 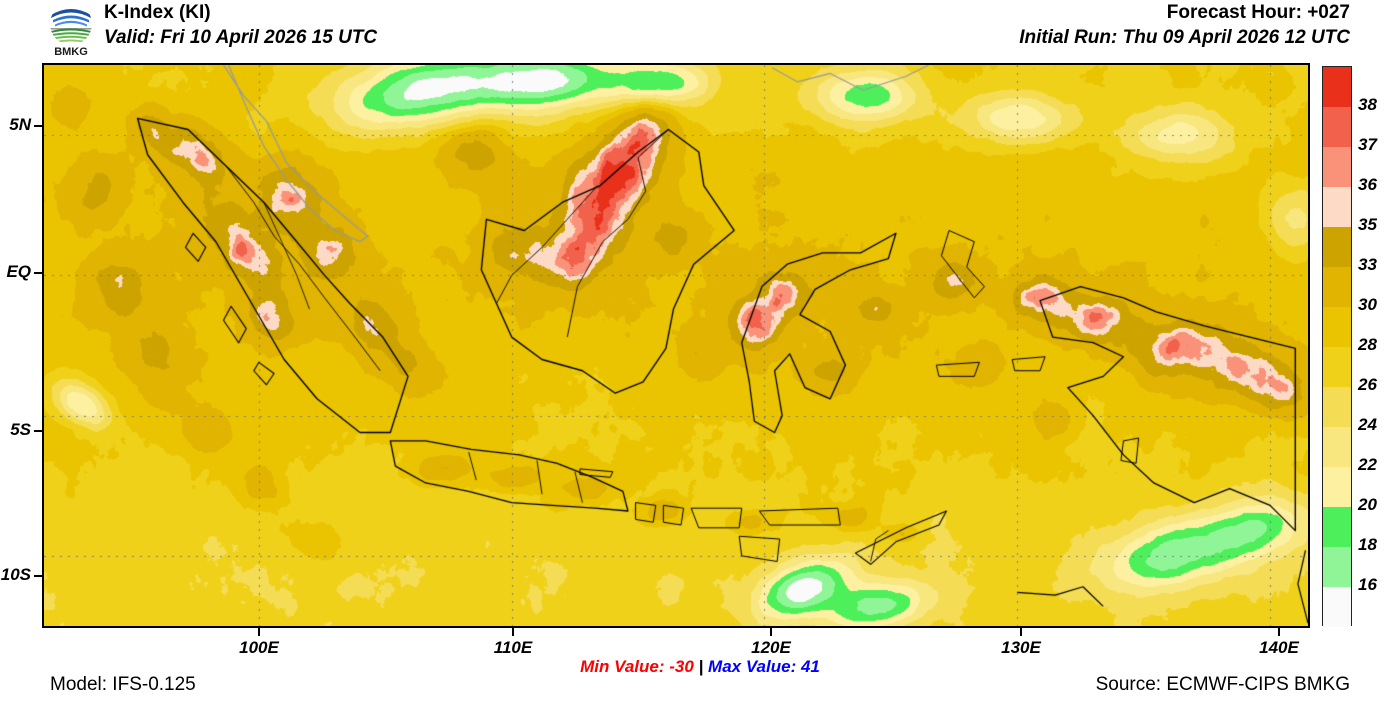 I want to click on longitude-tick-label: 100E, so click(x=259, y=647).